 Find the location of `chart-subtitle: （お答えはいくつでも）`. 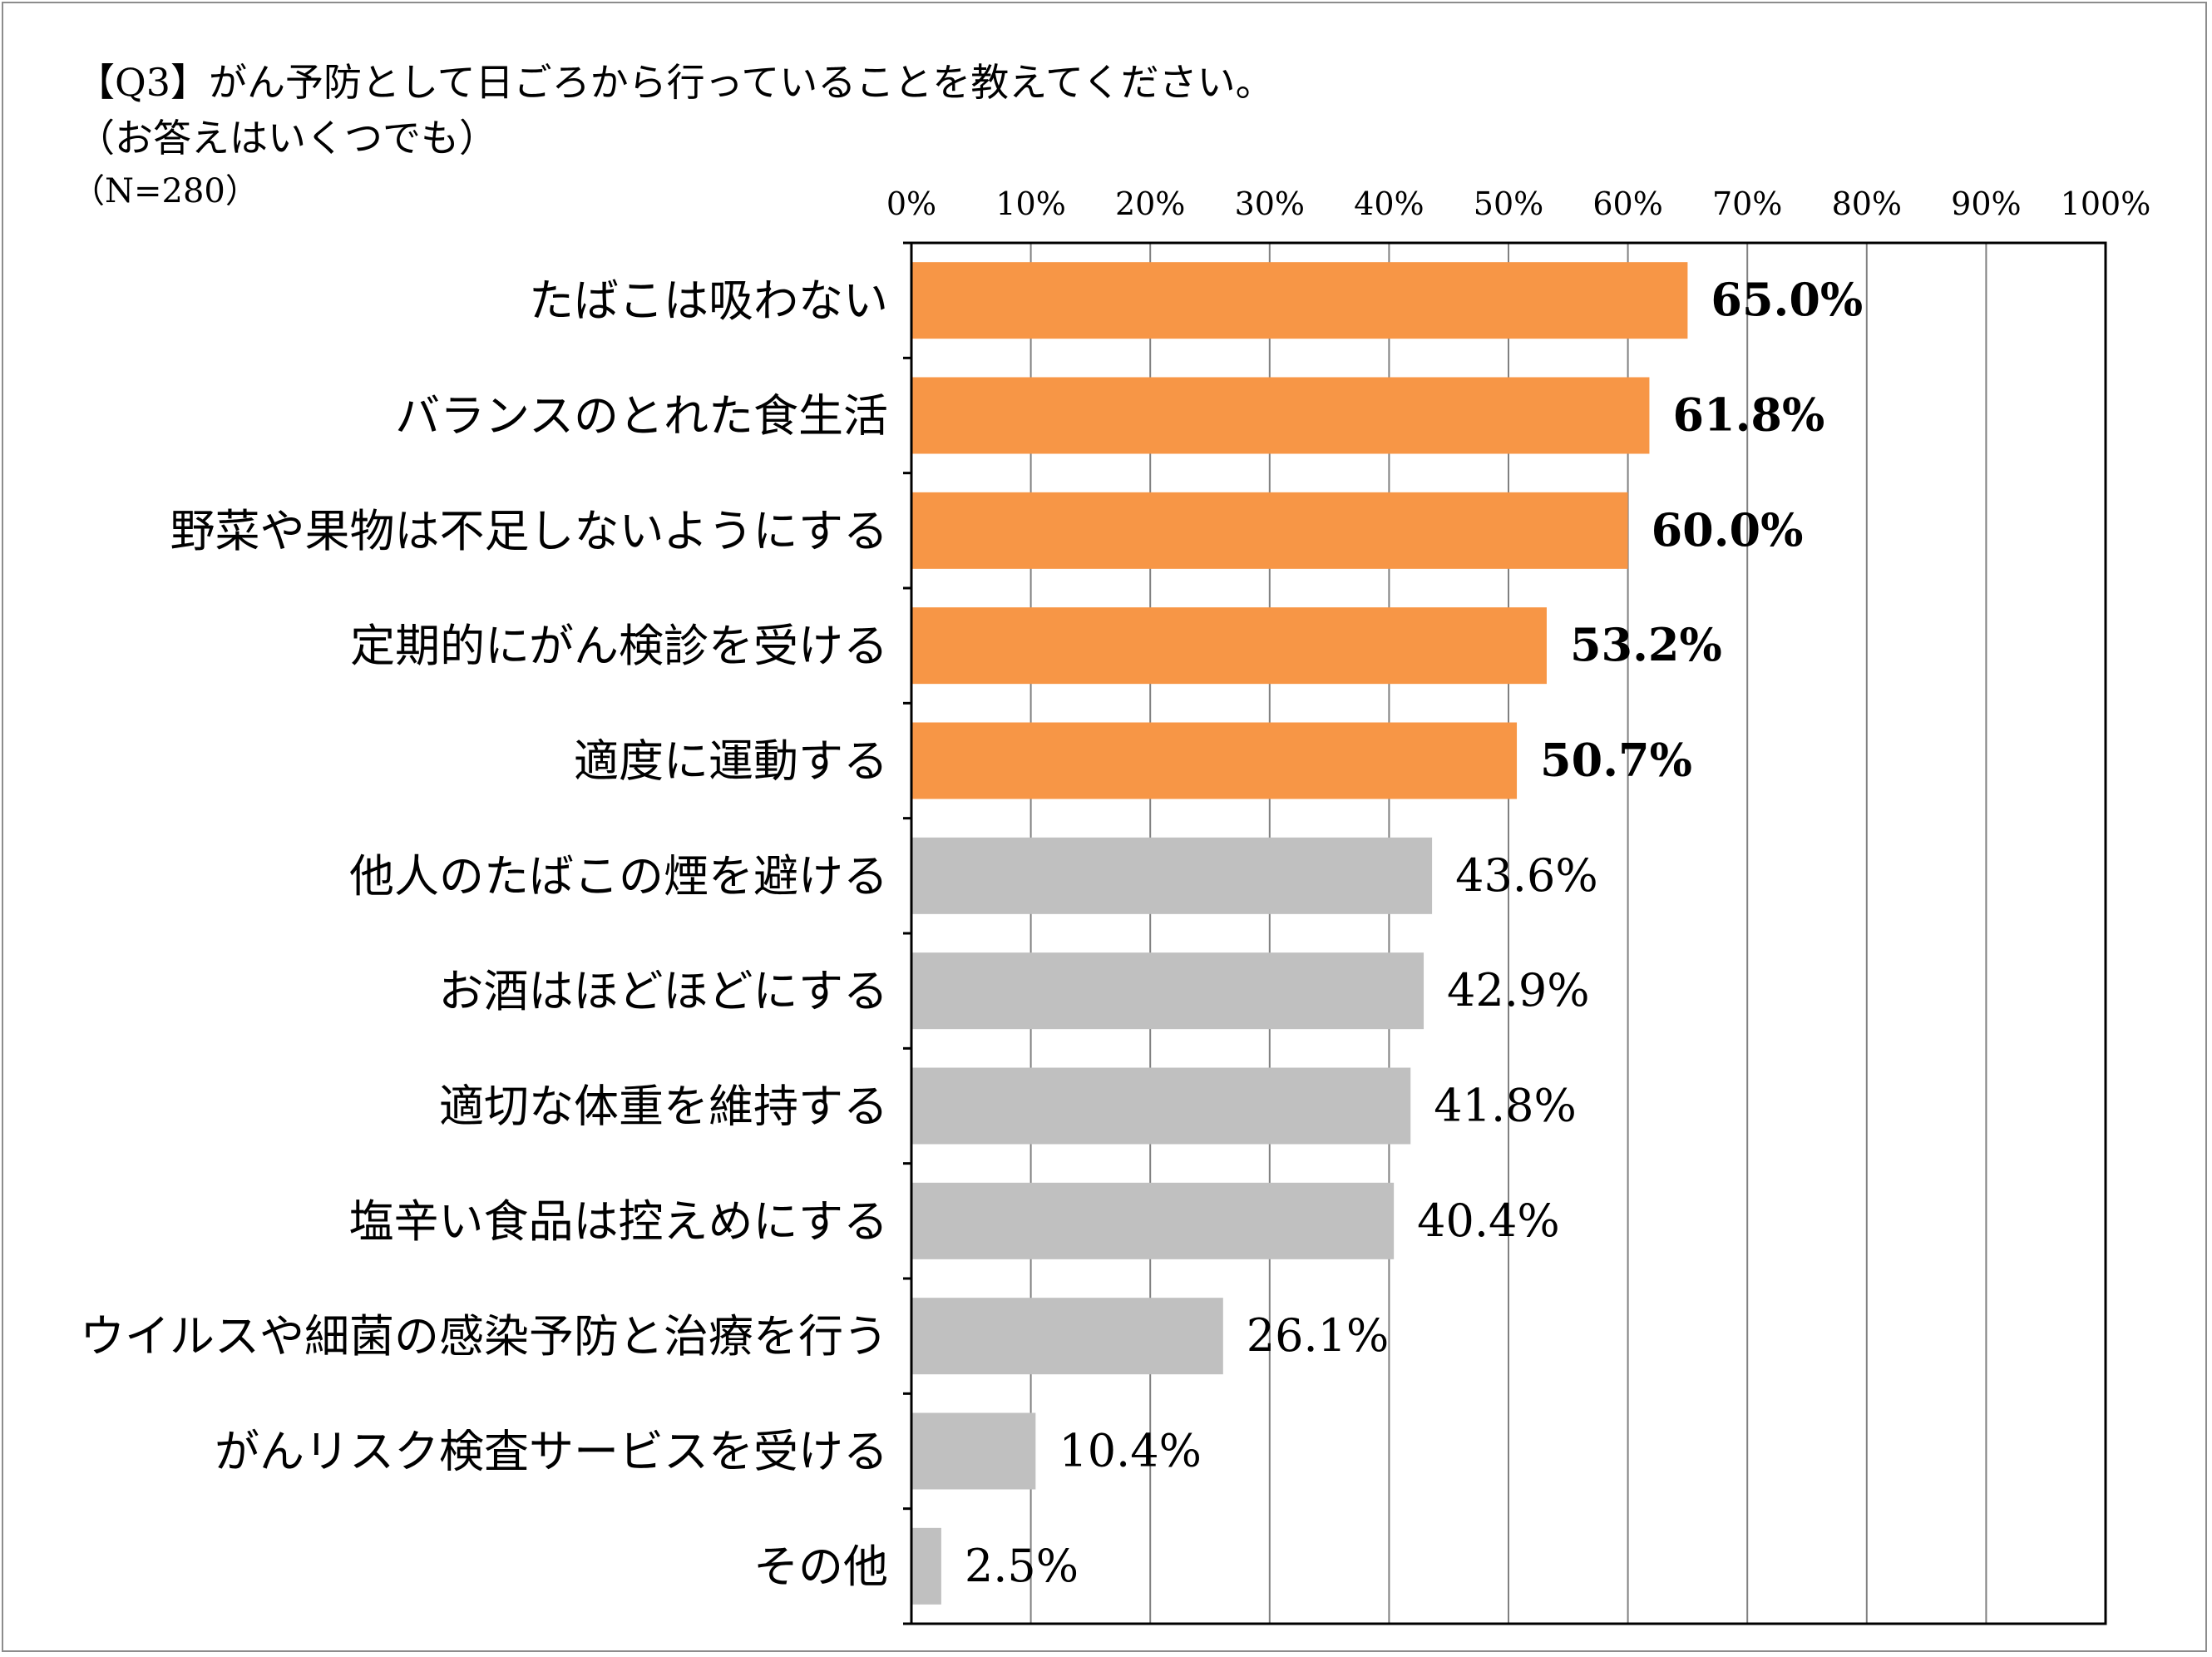

chart-subtitle: （お答えはいくつでも） is located at coordinates (287, 138).